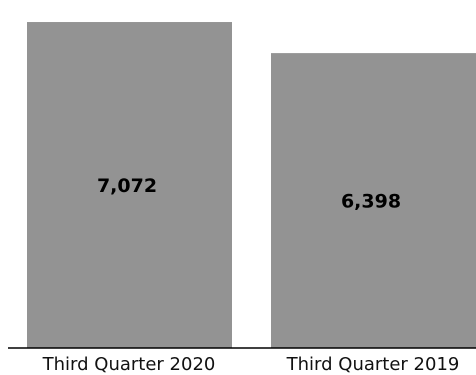 The image size is (476, 375). I want to click on bar-value-label-1: 7,072, so click(127, 186).